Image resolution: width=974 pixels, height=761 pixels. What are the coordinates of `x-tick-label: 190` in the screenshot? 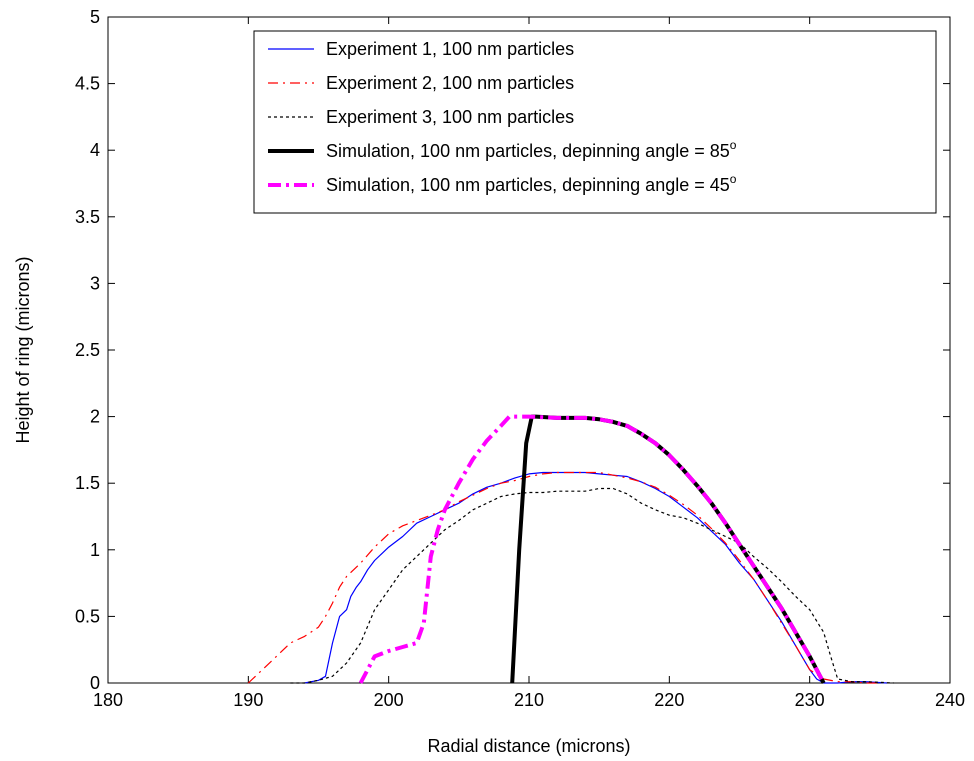 It's located at (248, 700).